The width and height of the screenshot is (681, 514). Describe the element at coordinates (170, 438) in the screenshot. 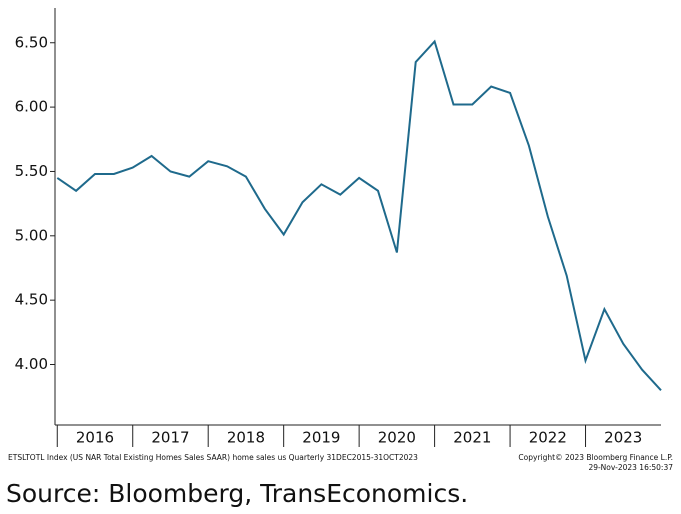

I see `x-tick-label: 2017` at that location.